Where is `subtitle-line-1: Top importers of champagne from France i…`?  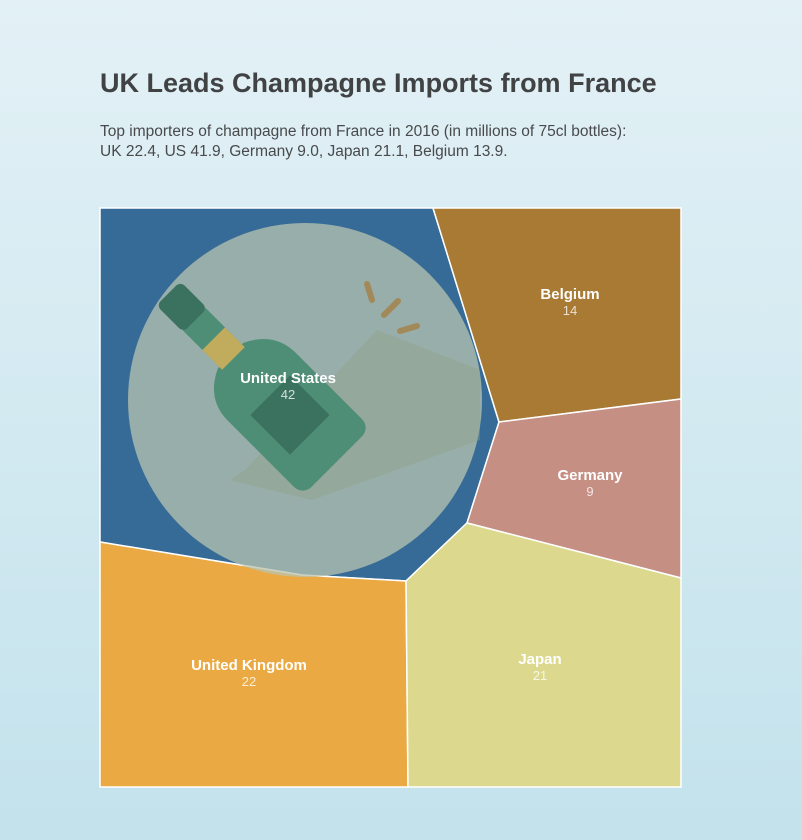
subtitle-line-1: Top importers of champagne from France i… is located at coordinates (363, 131).